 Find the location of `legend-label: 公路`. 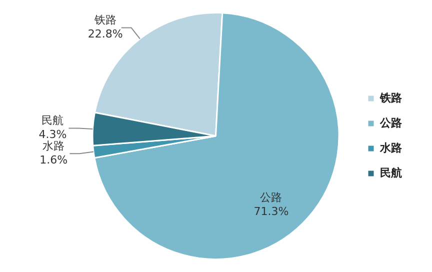

legend-label: 公路 is located at coordinates (390, 123).